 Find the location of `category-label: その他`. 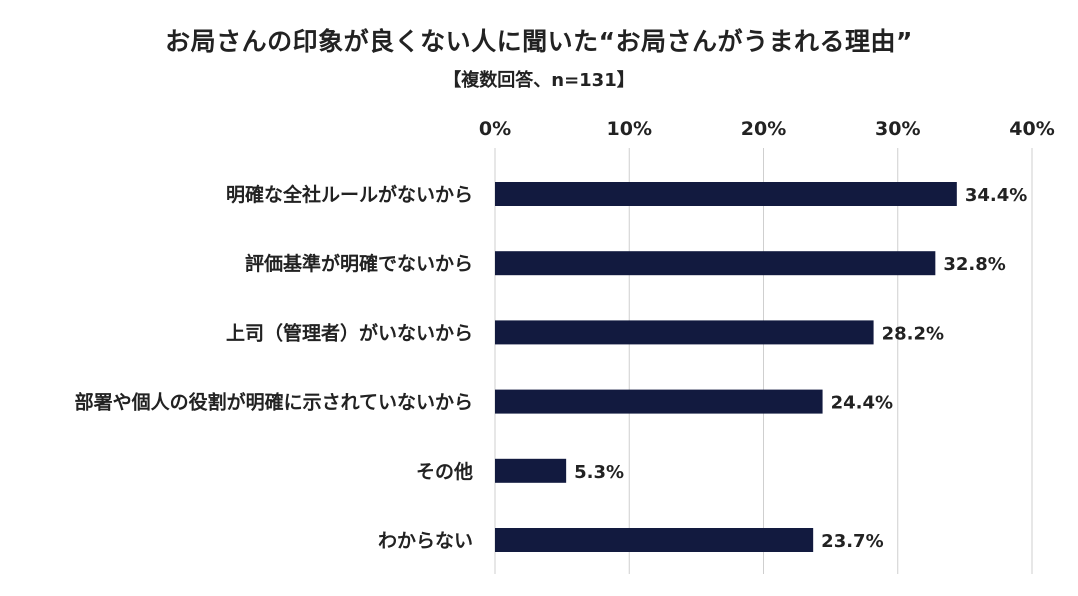

category-label: その他 is located at coordinates (444, 471).